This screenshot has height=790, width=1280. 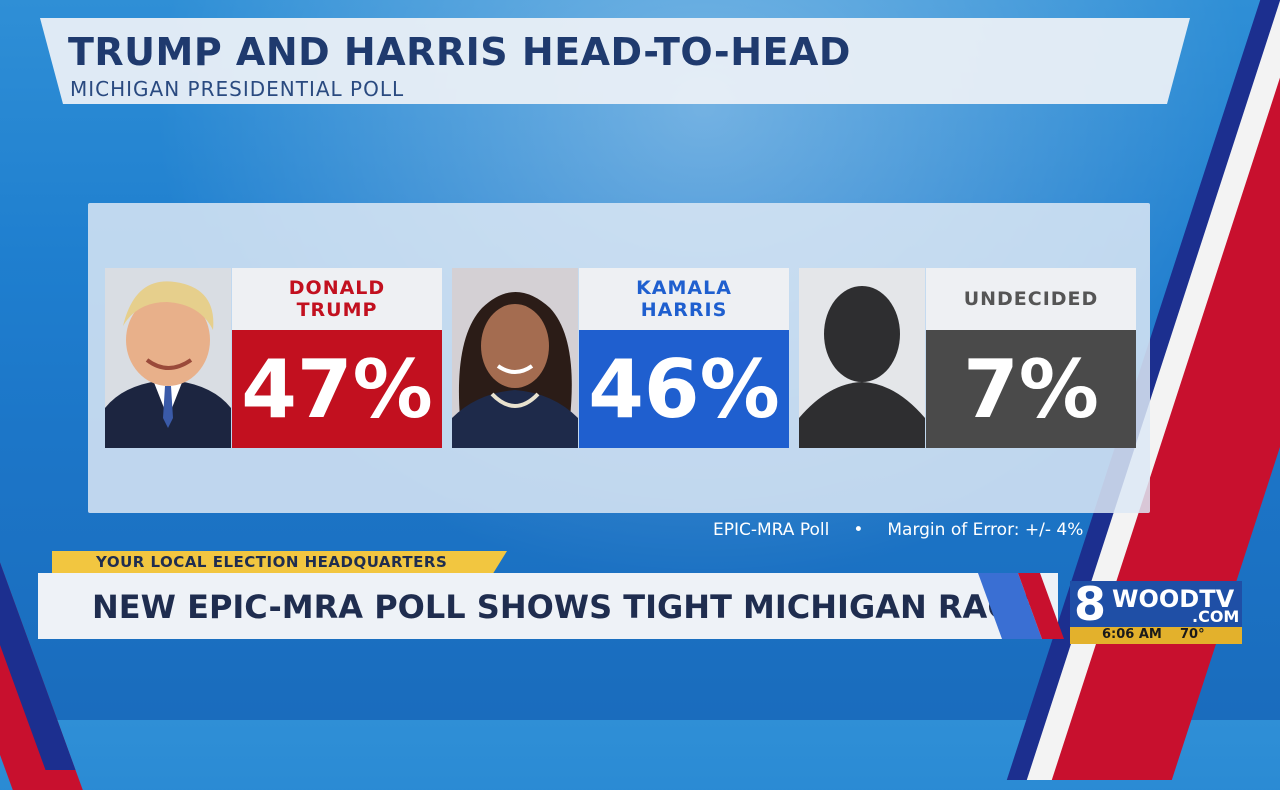 I want to click on logo-info-bar: 6:06 AM 70°, so click(x=1156, y=635).